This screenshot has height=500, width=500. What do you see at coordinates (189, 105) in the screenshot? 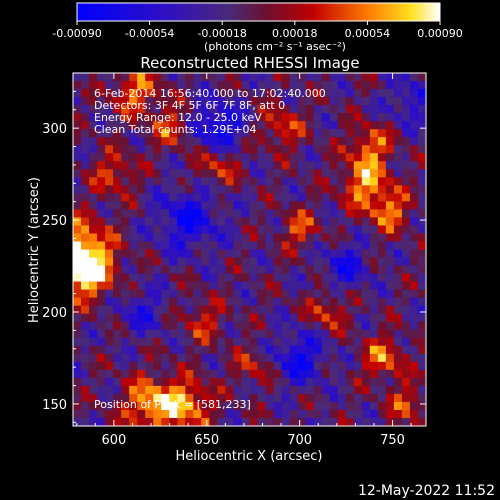
I see `annotation-line: Detectors: 3F 4F 5F 6F 7F 8F, att 0` at bounding box center [189, 105].